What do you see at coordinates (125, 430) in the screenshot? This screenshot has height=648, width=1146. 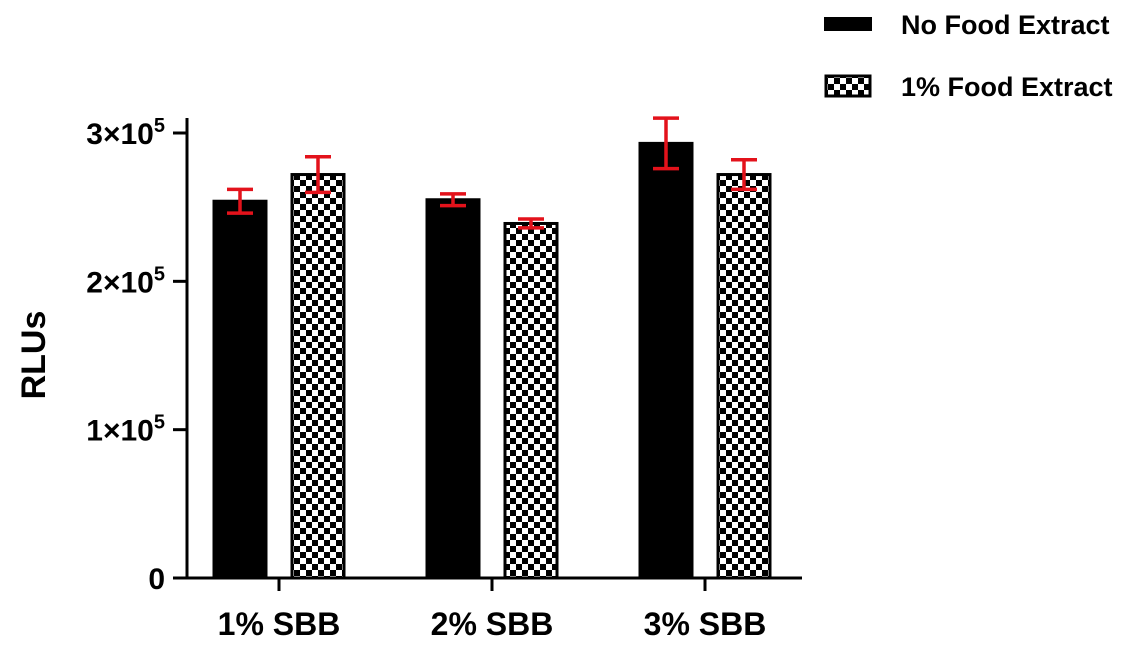 I see `y-tick-label: 1×10⁵` at bounding box center [125, 430].